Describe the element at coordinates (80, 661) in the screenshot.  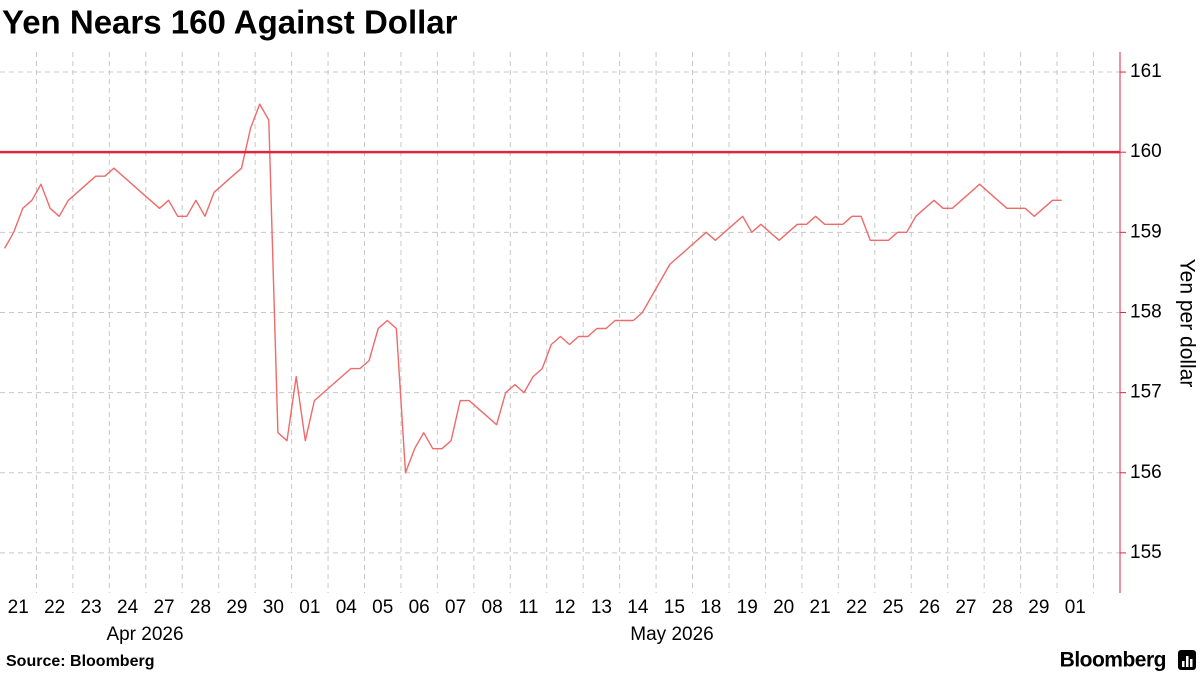
I see `source: Source: Bloomberg` at that location.